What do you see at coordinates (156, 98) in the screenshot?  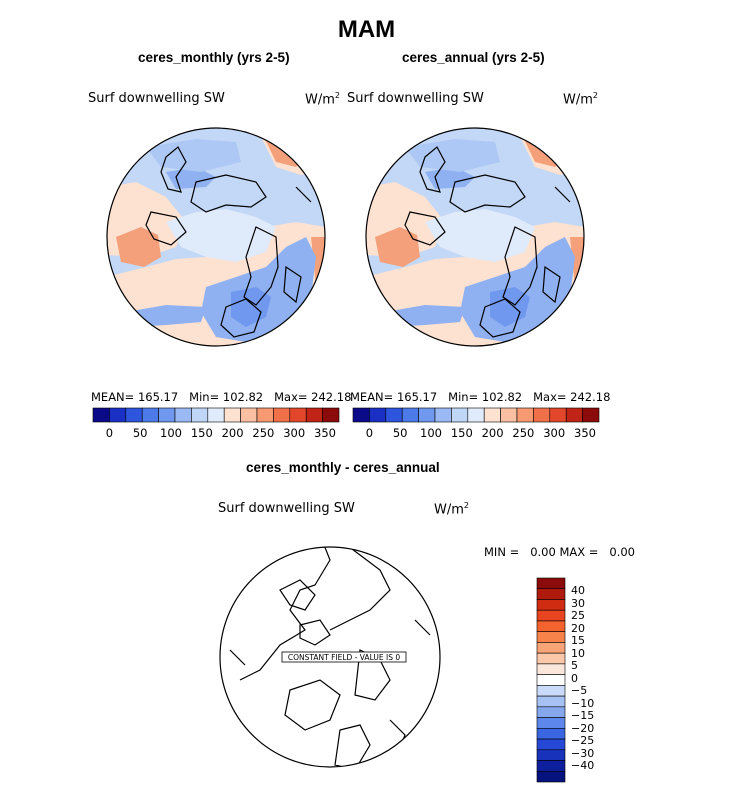 I see `panel-1-variable: Surf downwelling SW` at bounding box center [156, 98].